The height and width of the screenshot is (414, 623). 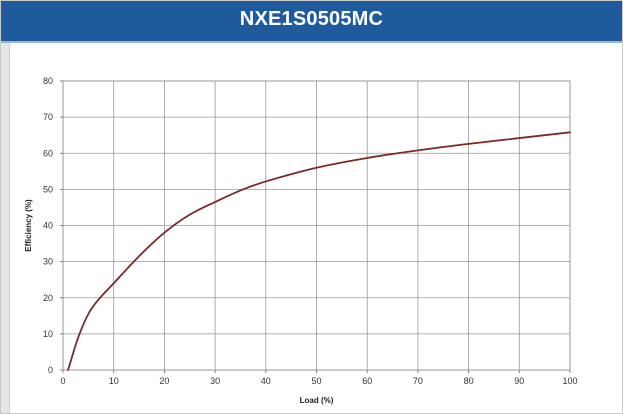 What do you see at coordinates (519, 381) in the screenshot?
I see `x-tick-label: 90` at bounding box center [519, 381].